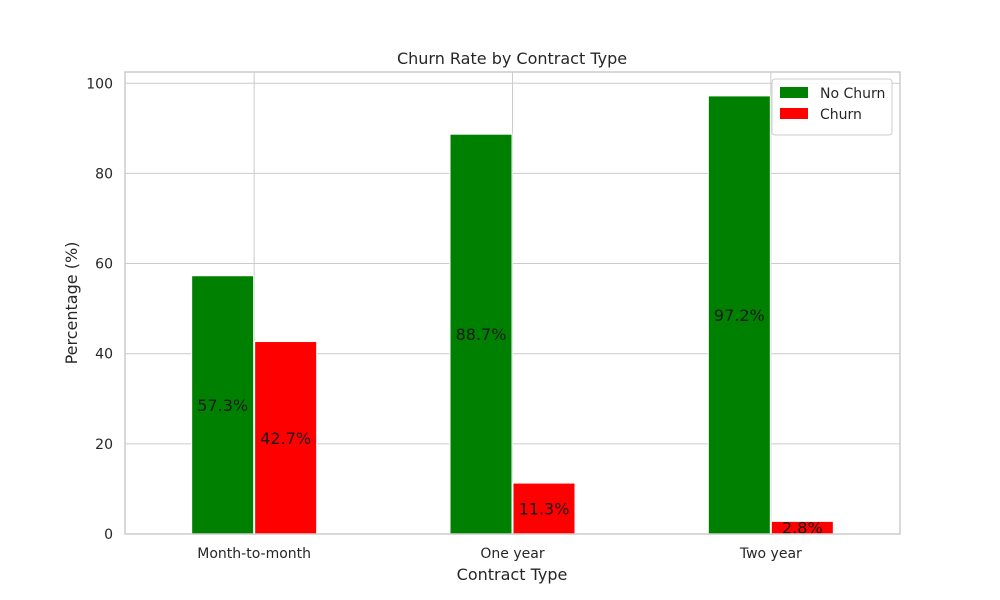  Describe the element at coordinates (841, 115) in the screenshot. I see `legend-label: Churn` at that location.